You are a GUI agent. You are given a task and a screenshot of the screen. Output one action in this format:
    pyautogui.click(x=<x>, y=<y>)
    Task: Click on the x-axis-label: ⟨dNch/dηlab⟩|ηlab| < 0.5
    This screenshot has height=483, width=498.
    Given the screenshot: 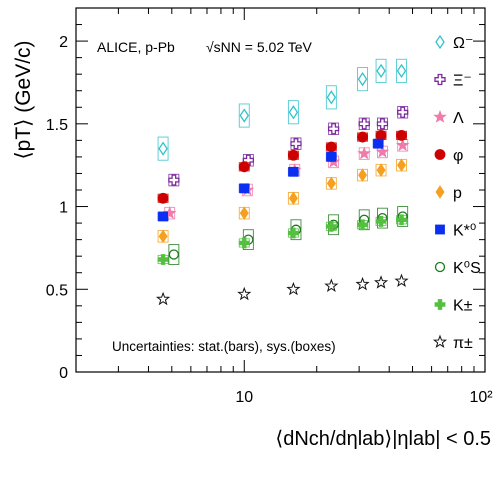 What is the action you would take?
    pyautogui.click(x=383, y=439)
    